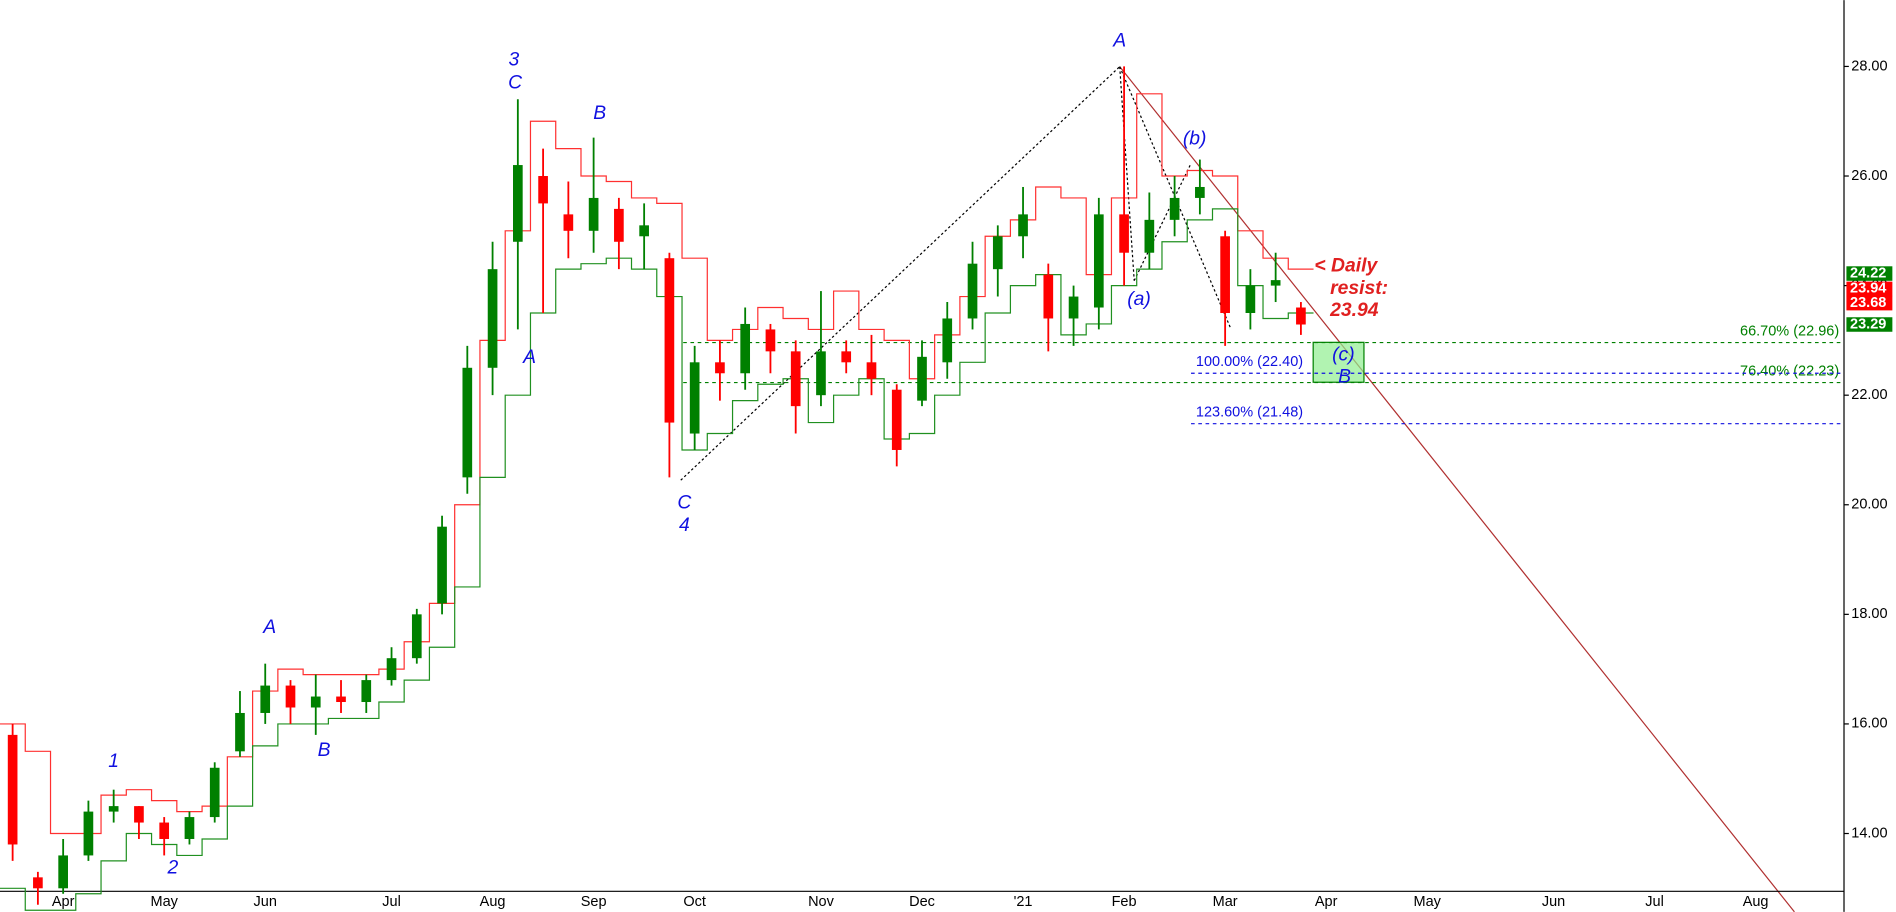 Image resolution: width=1896 pixels, height=912 pixels. What do you see at coordinates (1195, 138) in the screenshot?
I see `wave-label: (b)` at bounding box center [1195, 138].